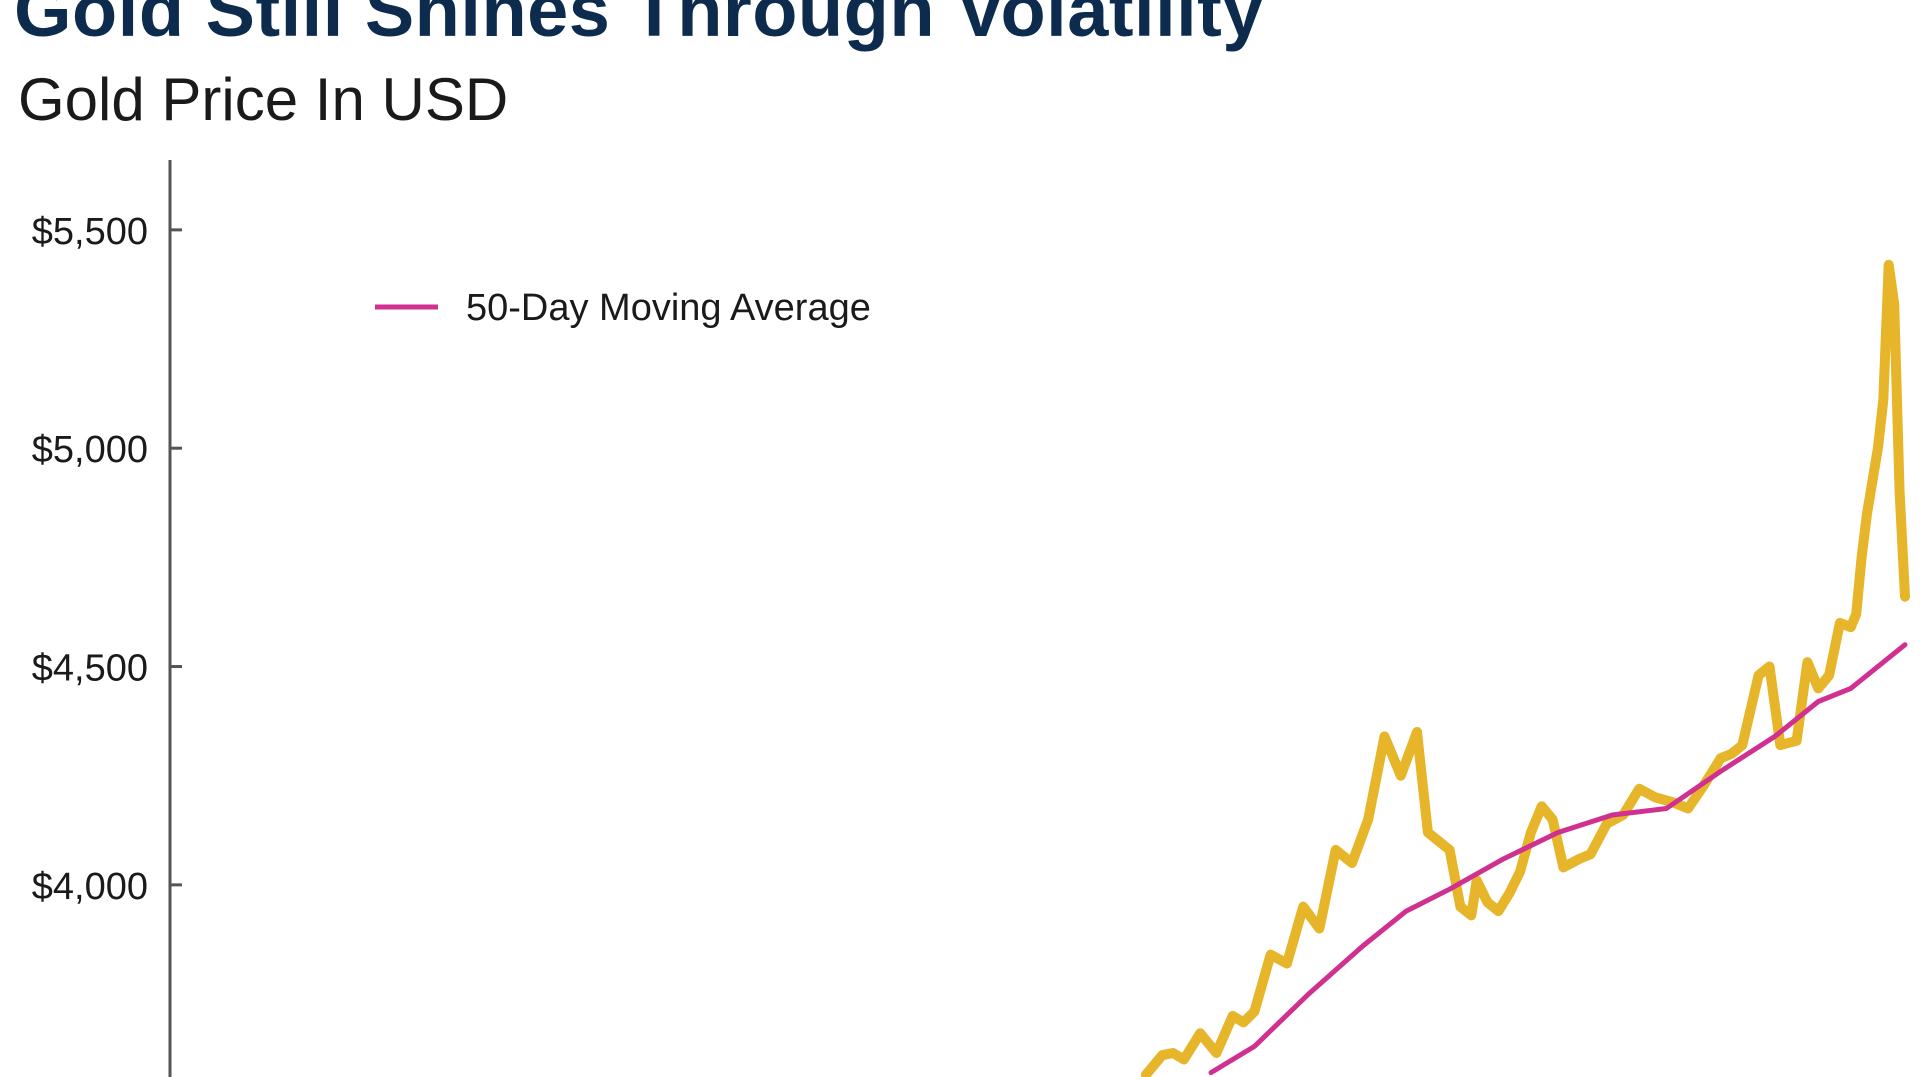 This screenshot has height=1077, width=1920. I want to click on legend: 50-Day Moving Average, so click(623, 308).